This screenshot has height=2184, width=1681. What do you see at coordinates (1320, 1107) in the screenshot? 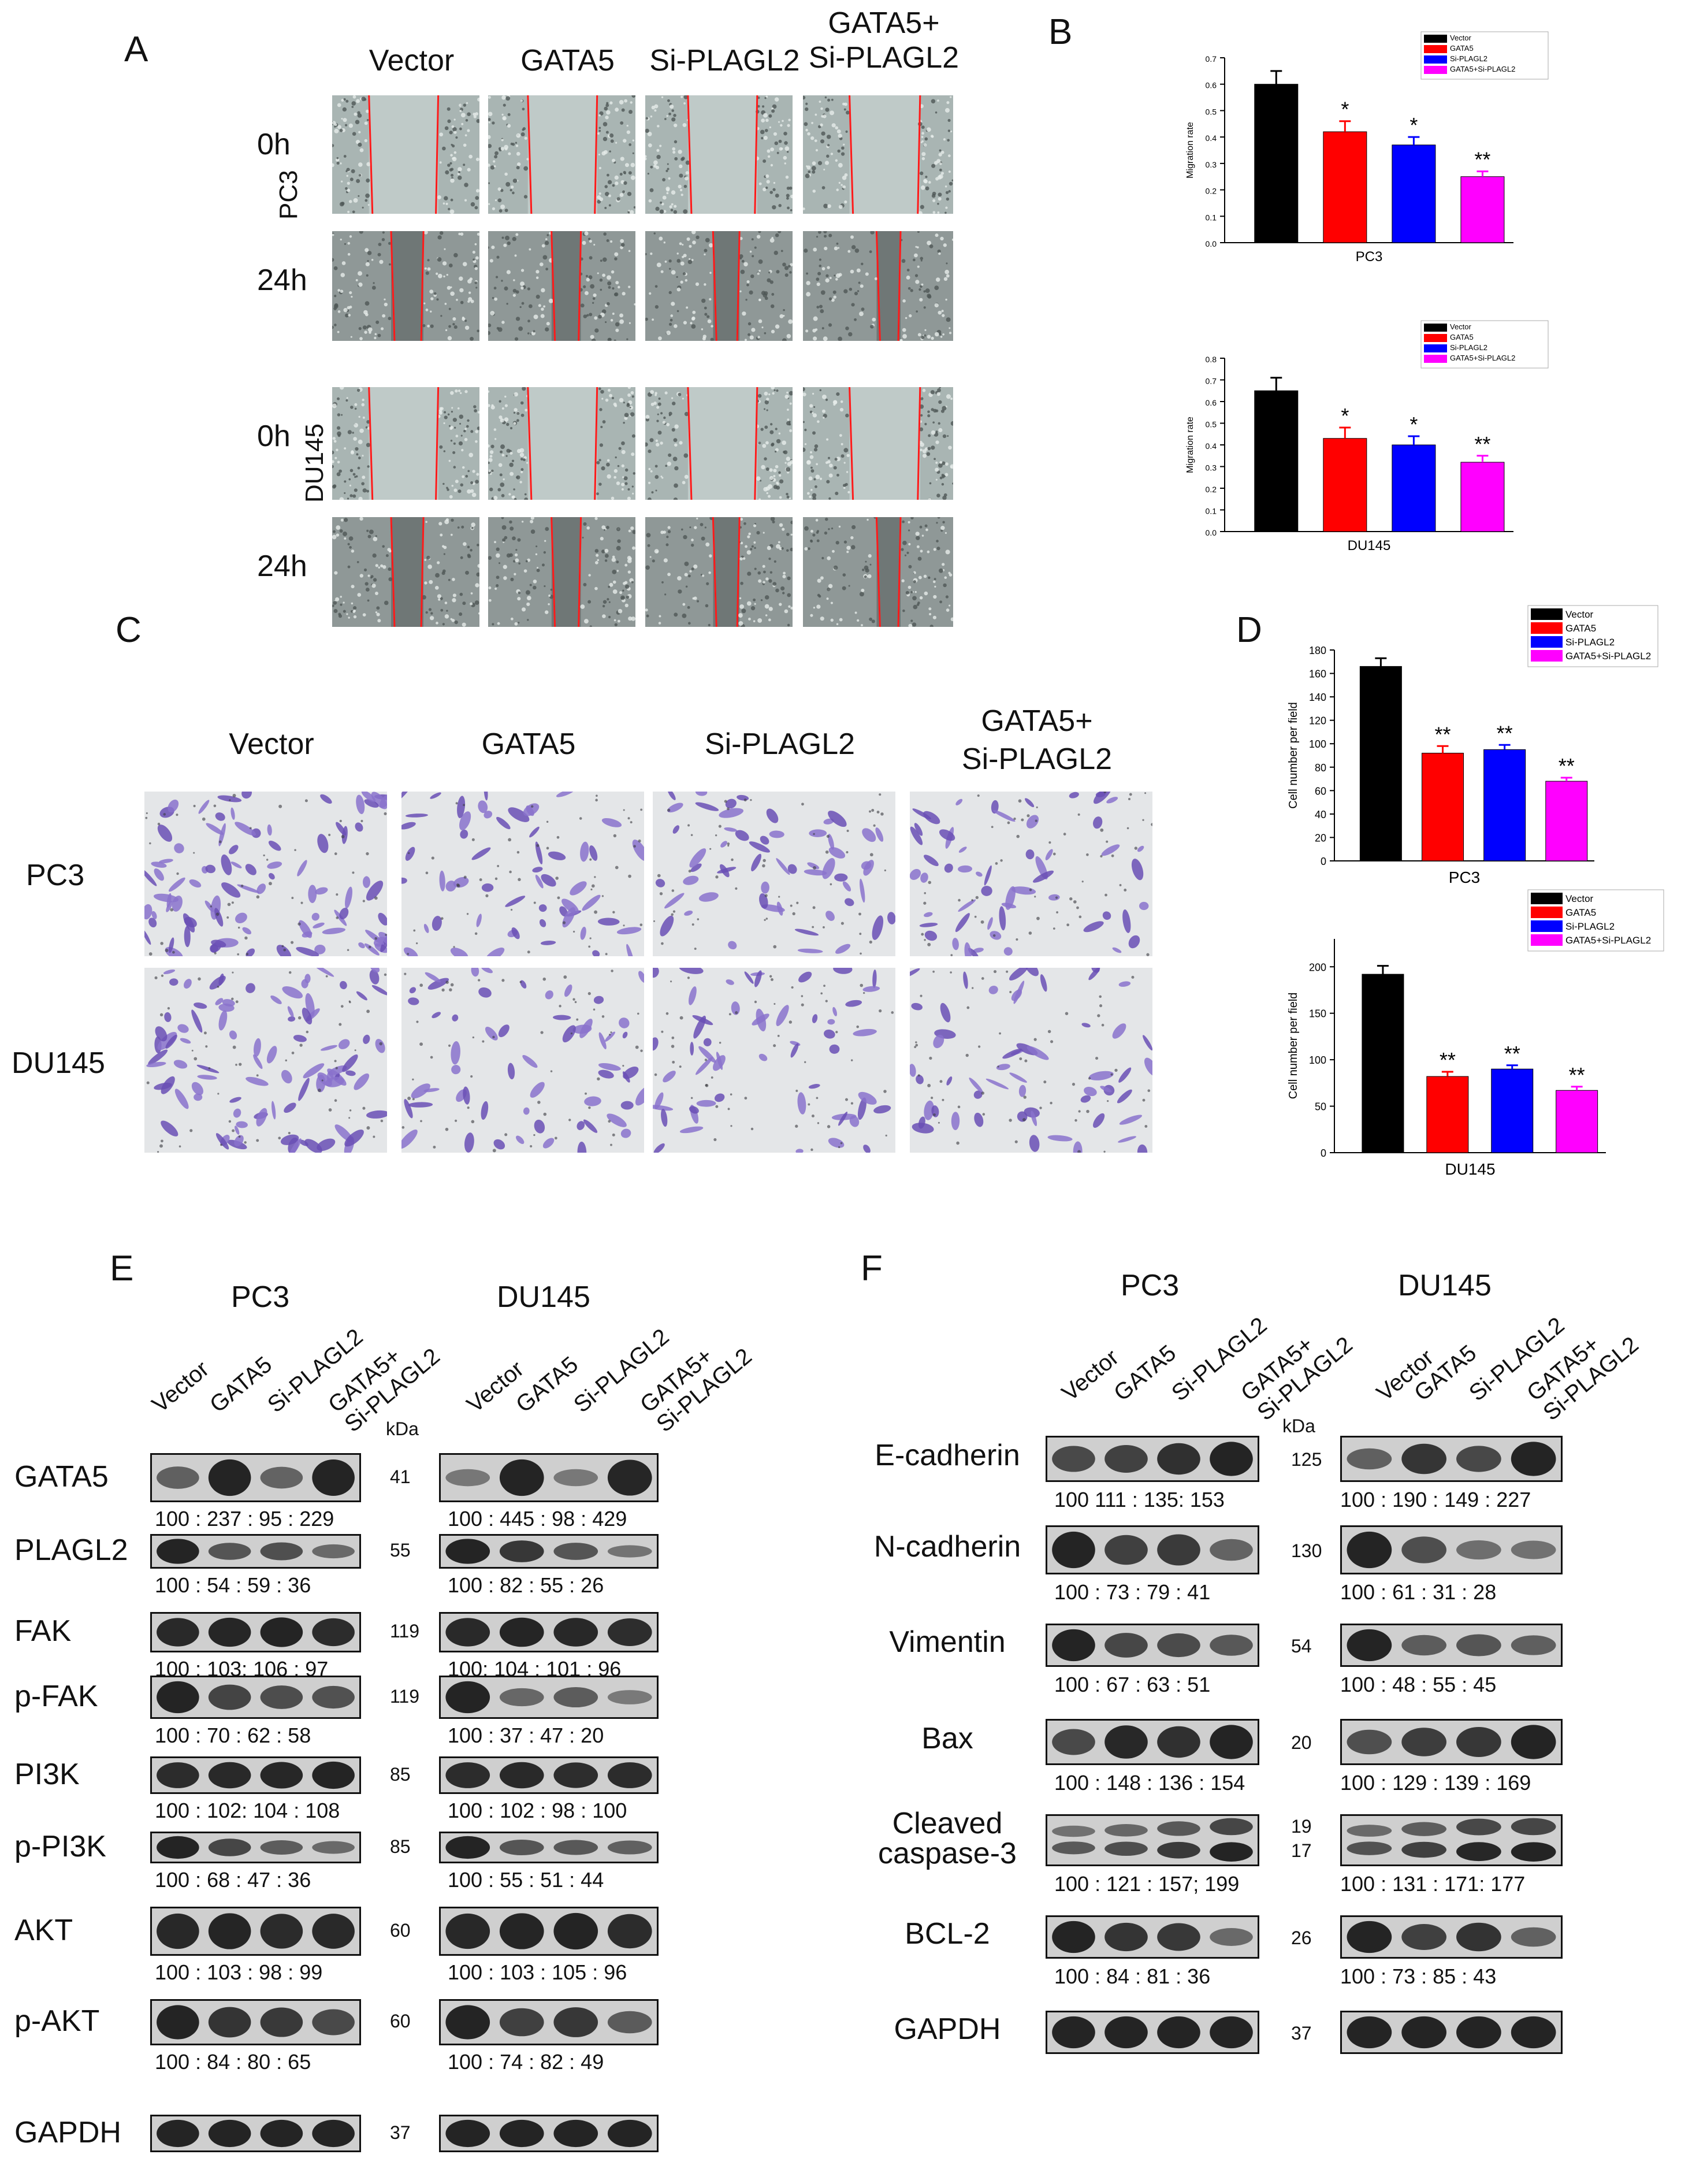
I see `y-tick-label: 50` at bounding box center [1320, 1107].